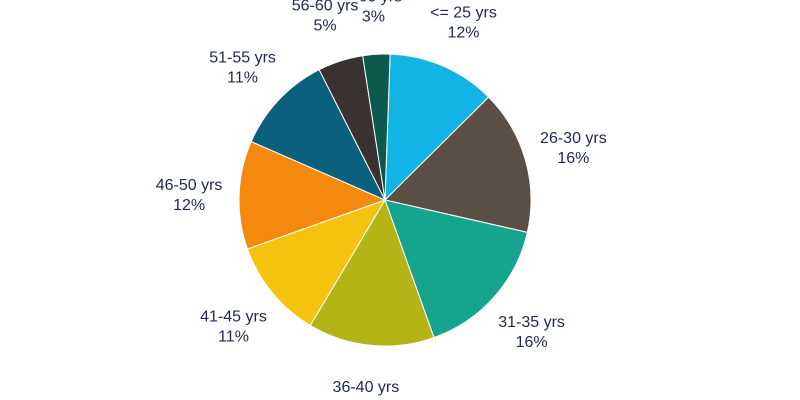 This screenshot has height=400, width=800. What do you see at coordinates (325, 7) in the screenshot?
I see `slice-category: 56-60 yrs` at bounding box center [325, 7].